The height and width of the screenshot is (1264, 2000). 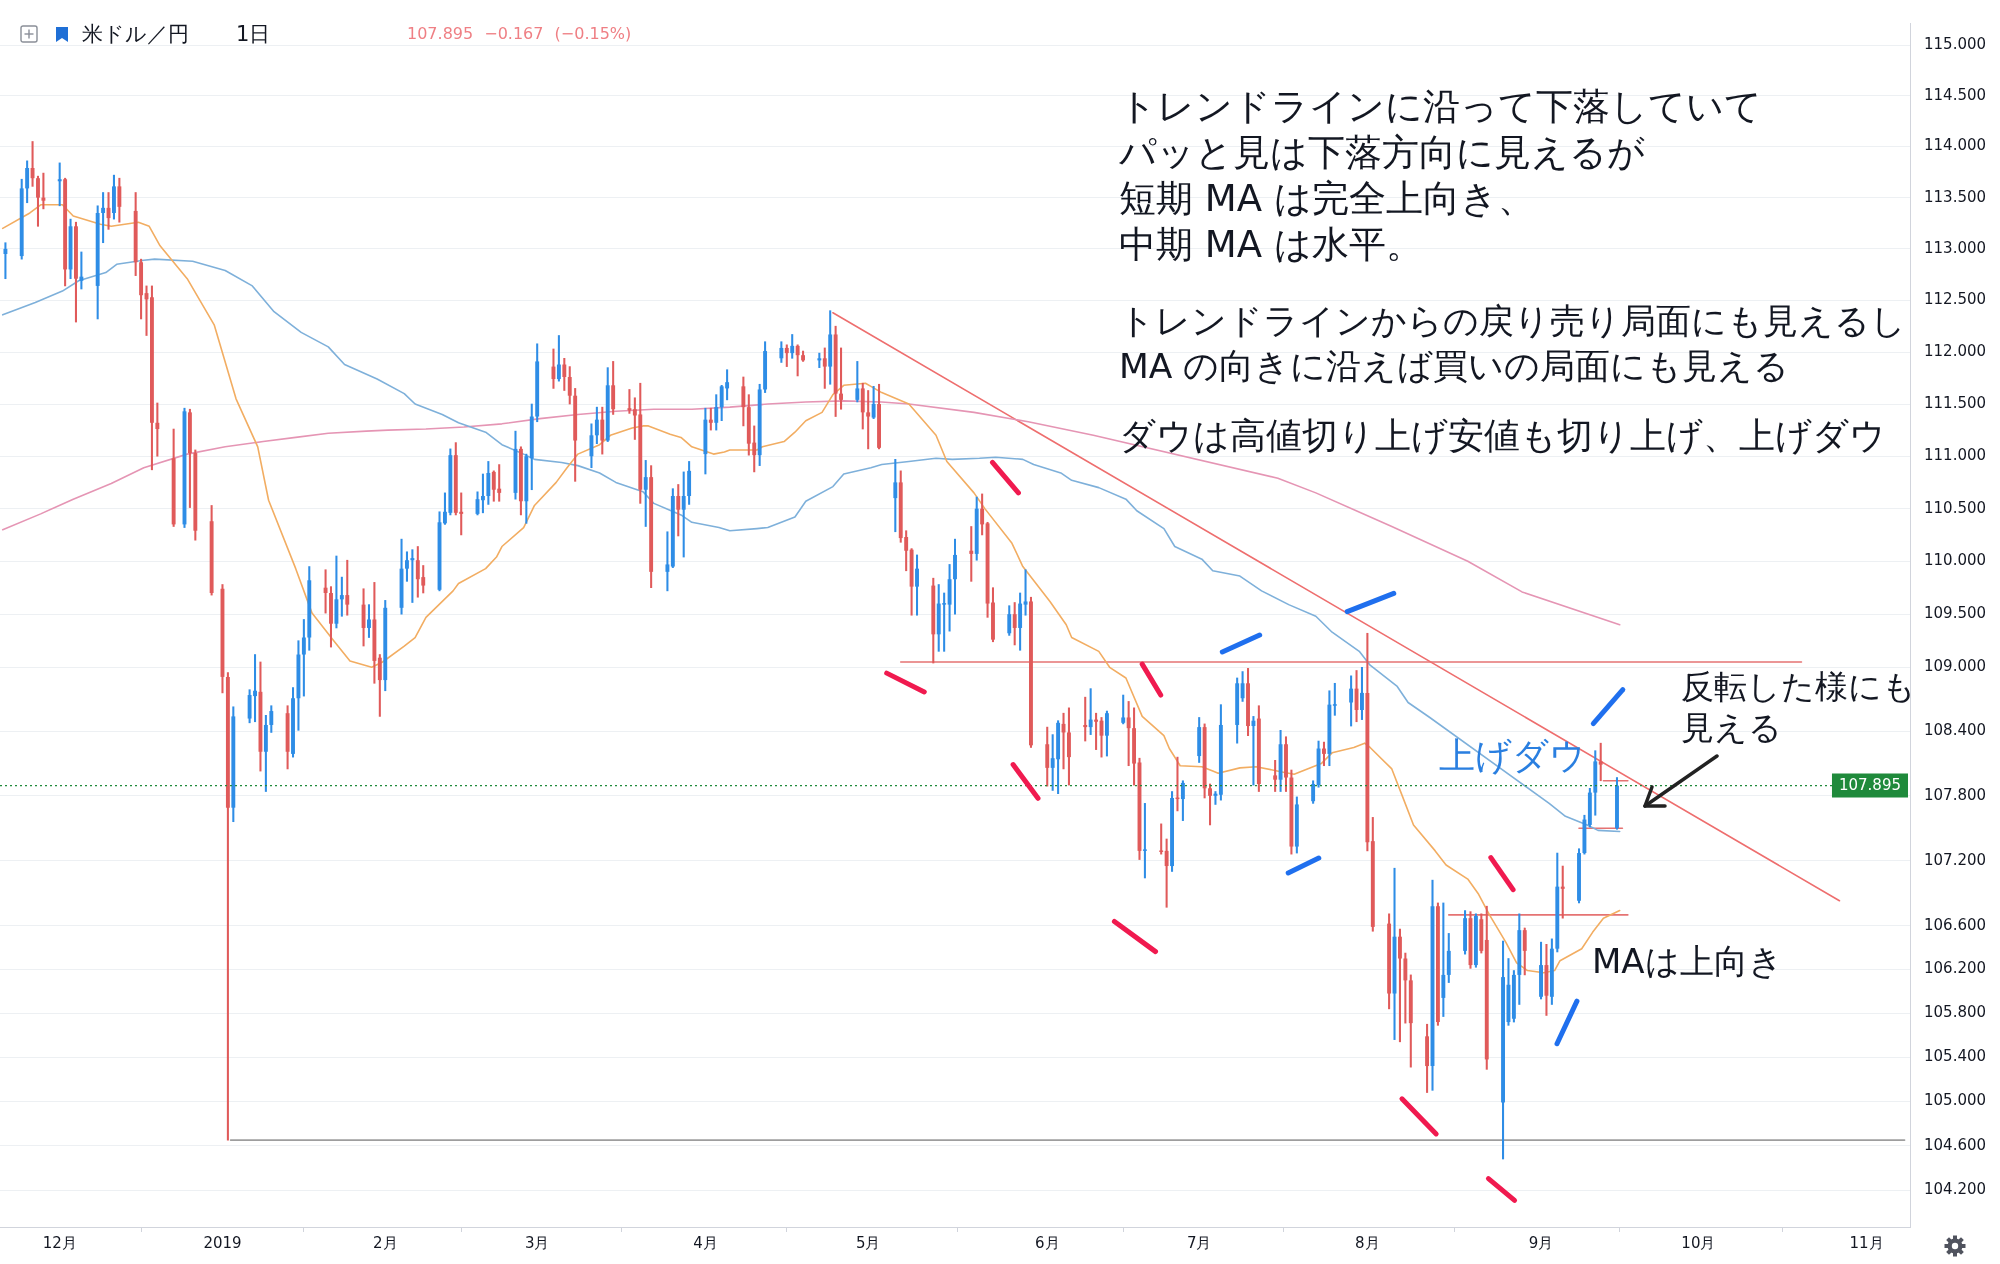 I want to click on x-tick-label: 11月, so click(x=1866, y=1242).